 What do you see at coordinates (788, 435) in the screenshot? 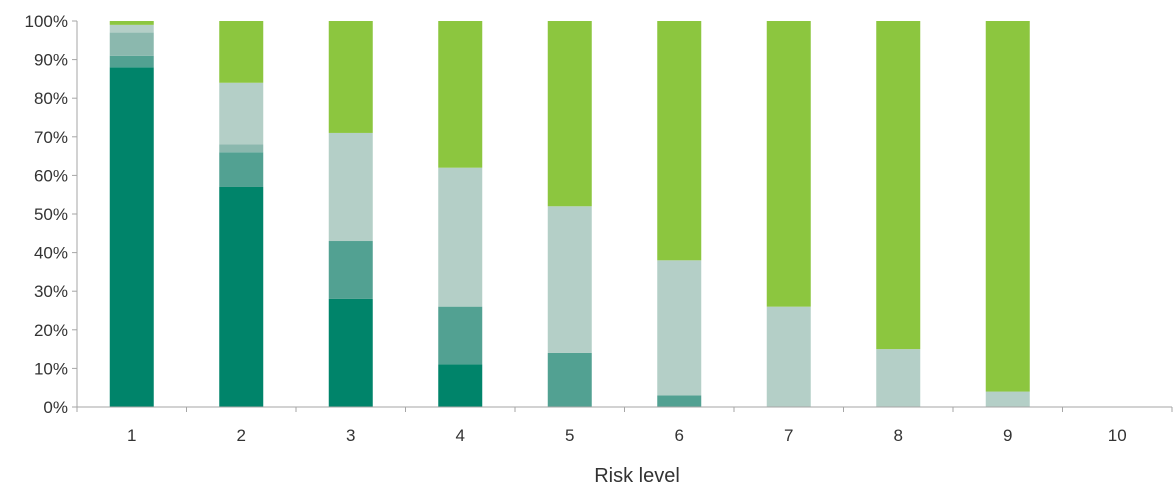
I see `x-tick-label: 7` at bounding box center [788, 435].